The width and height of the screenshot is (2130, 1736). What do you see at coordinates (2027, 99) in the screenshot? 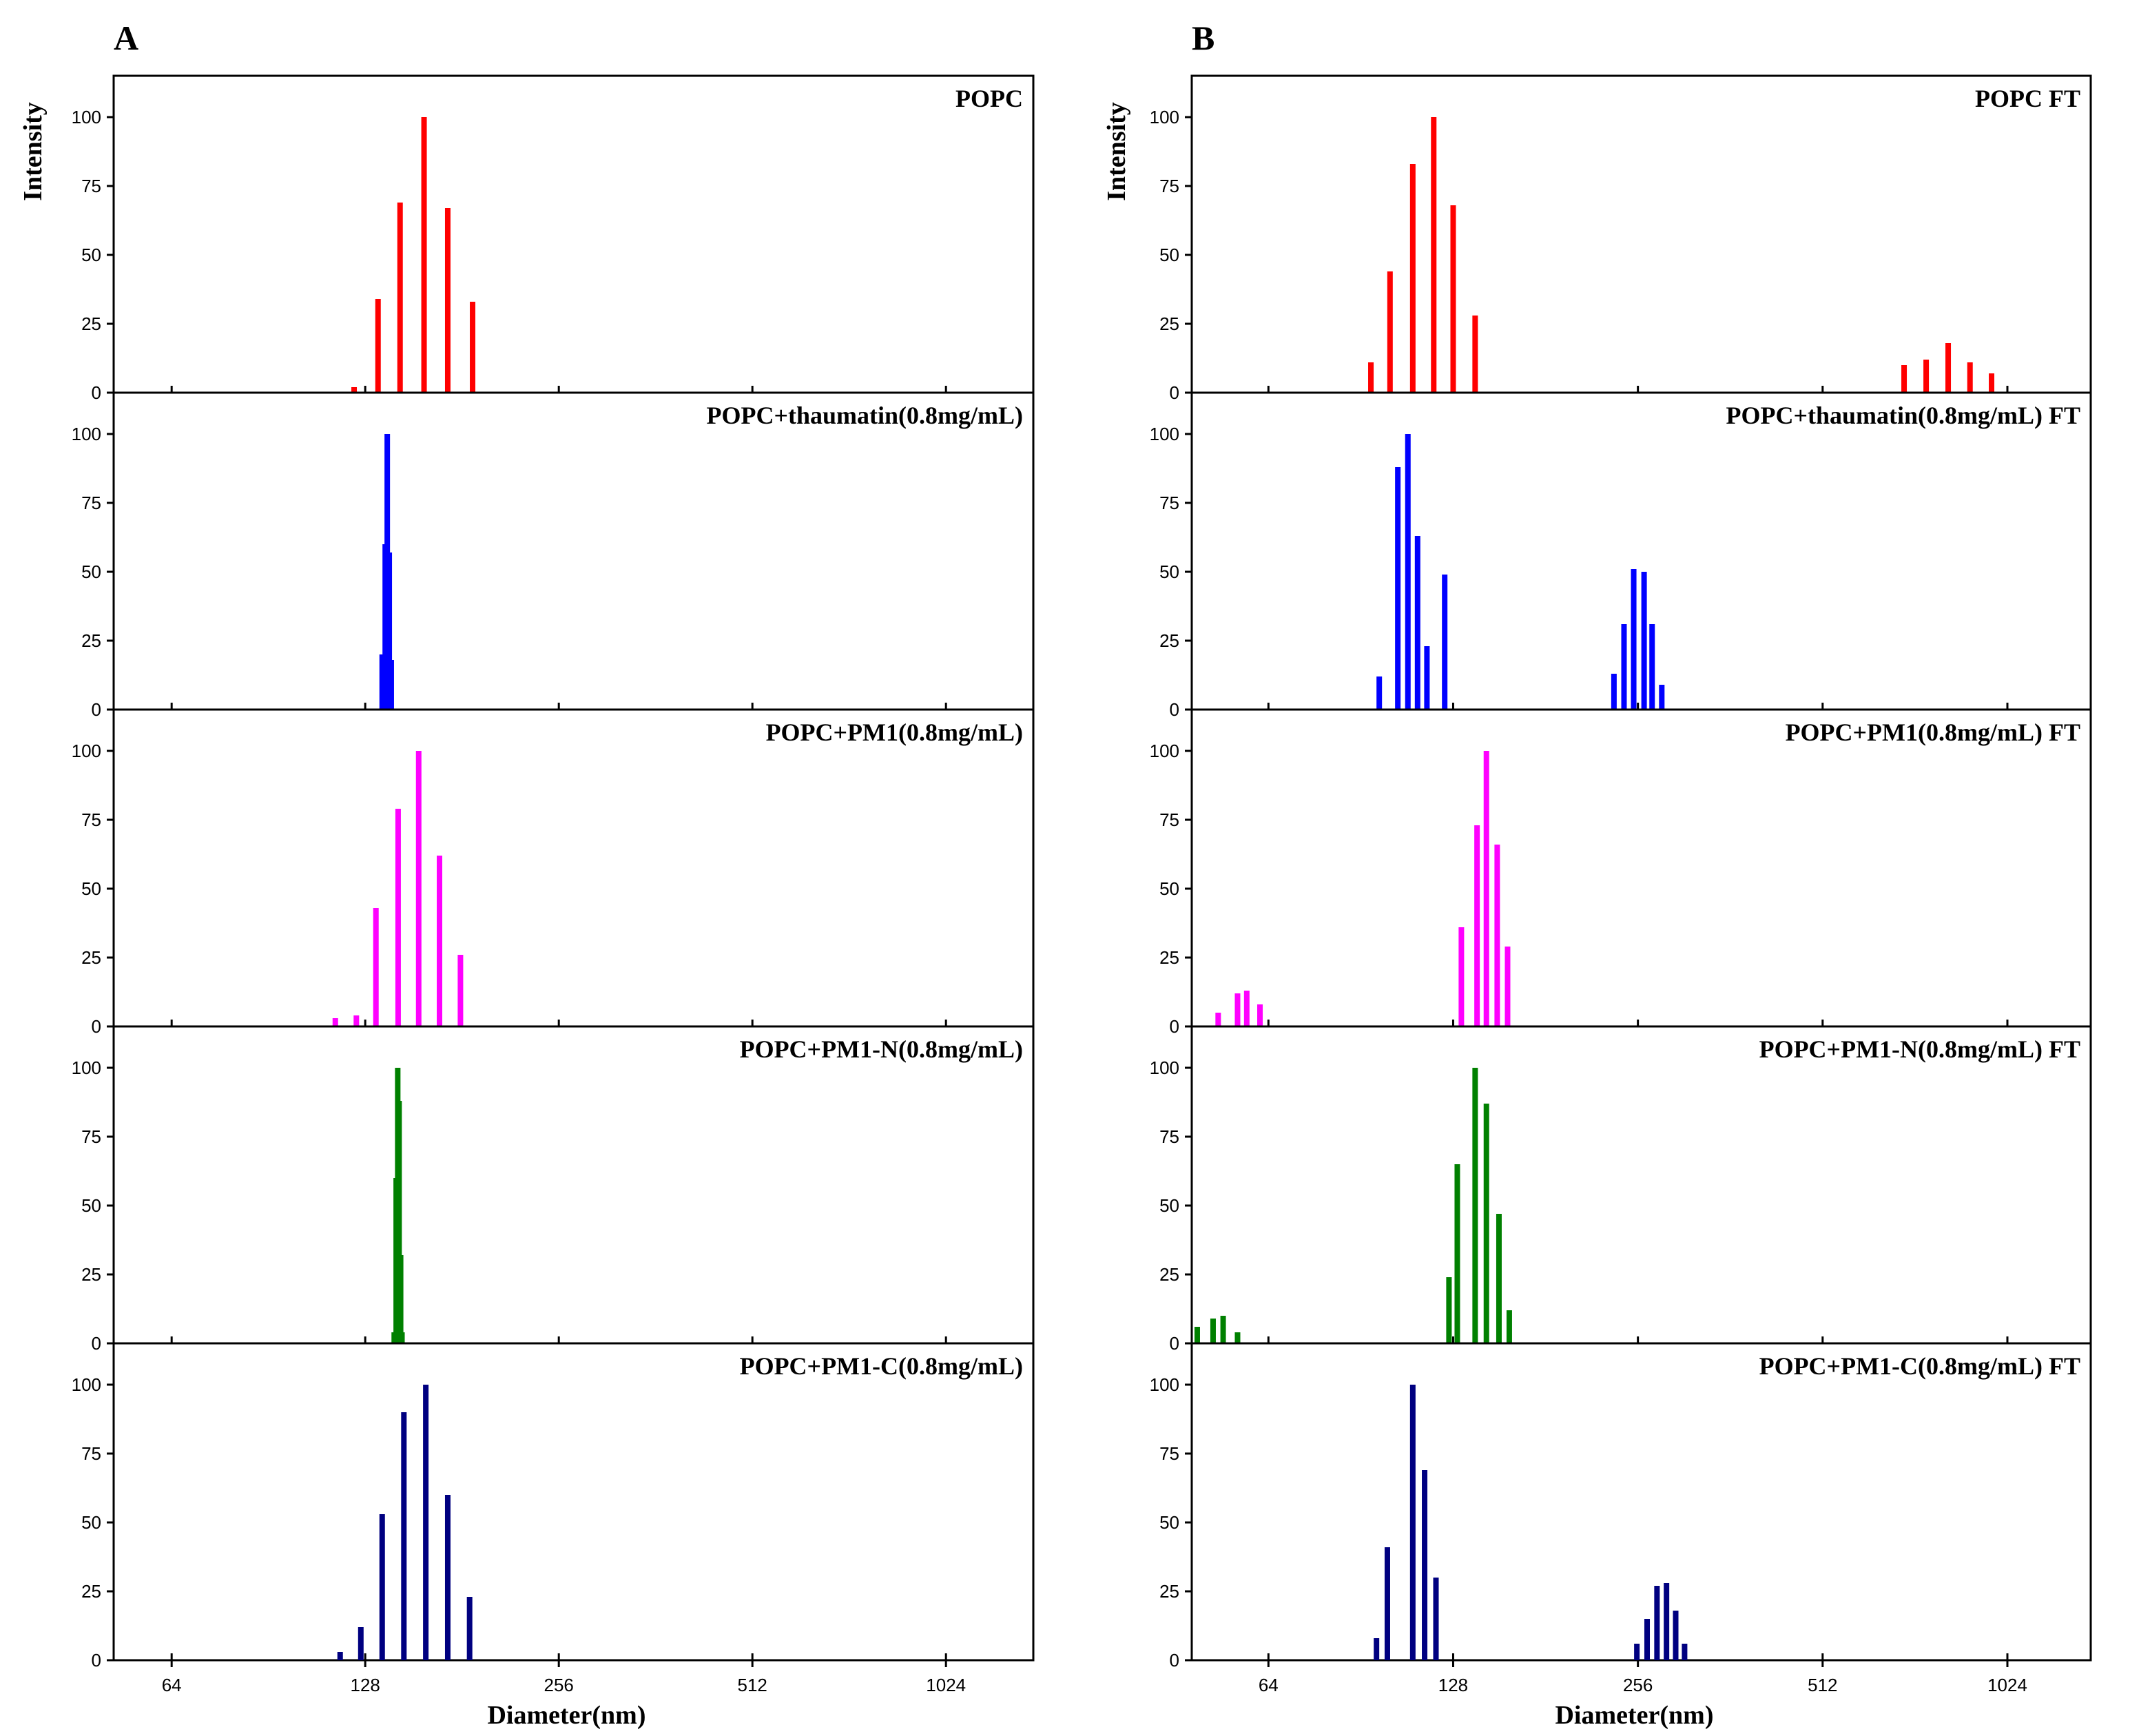
I see `panel-b-series-title: POPC FT` at bounding box center [2027, 99].